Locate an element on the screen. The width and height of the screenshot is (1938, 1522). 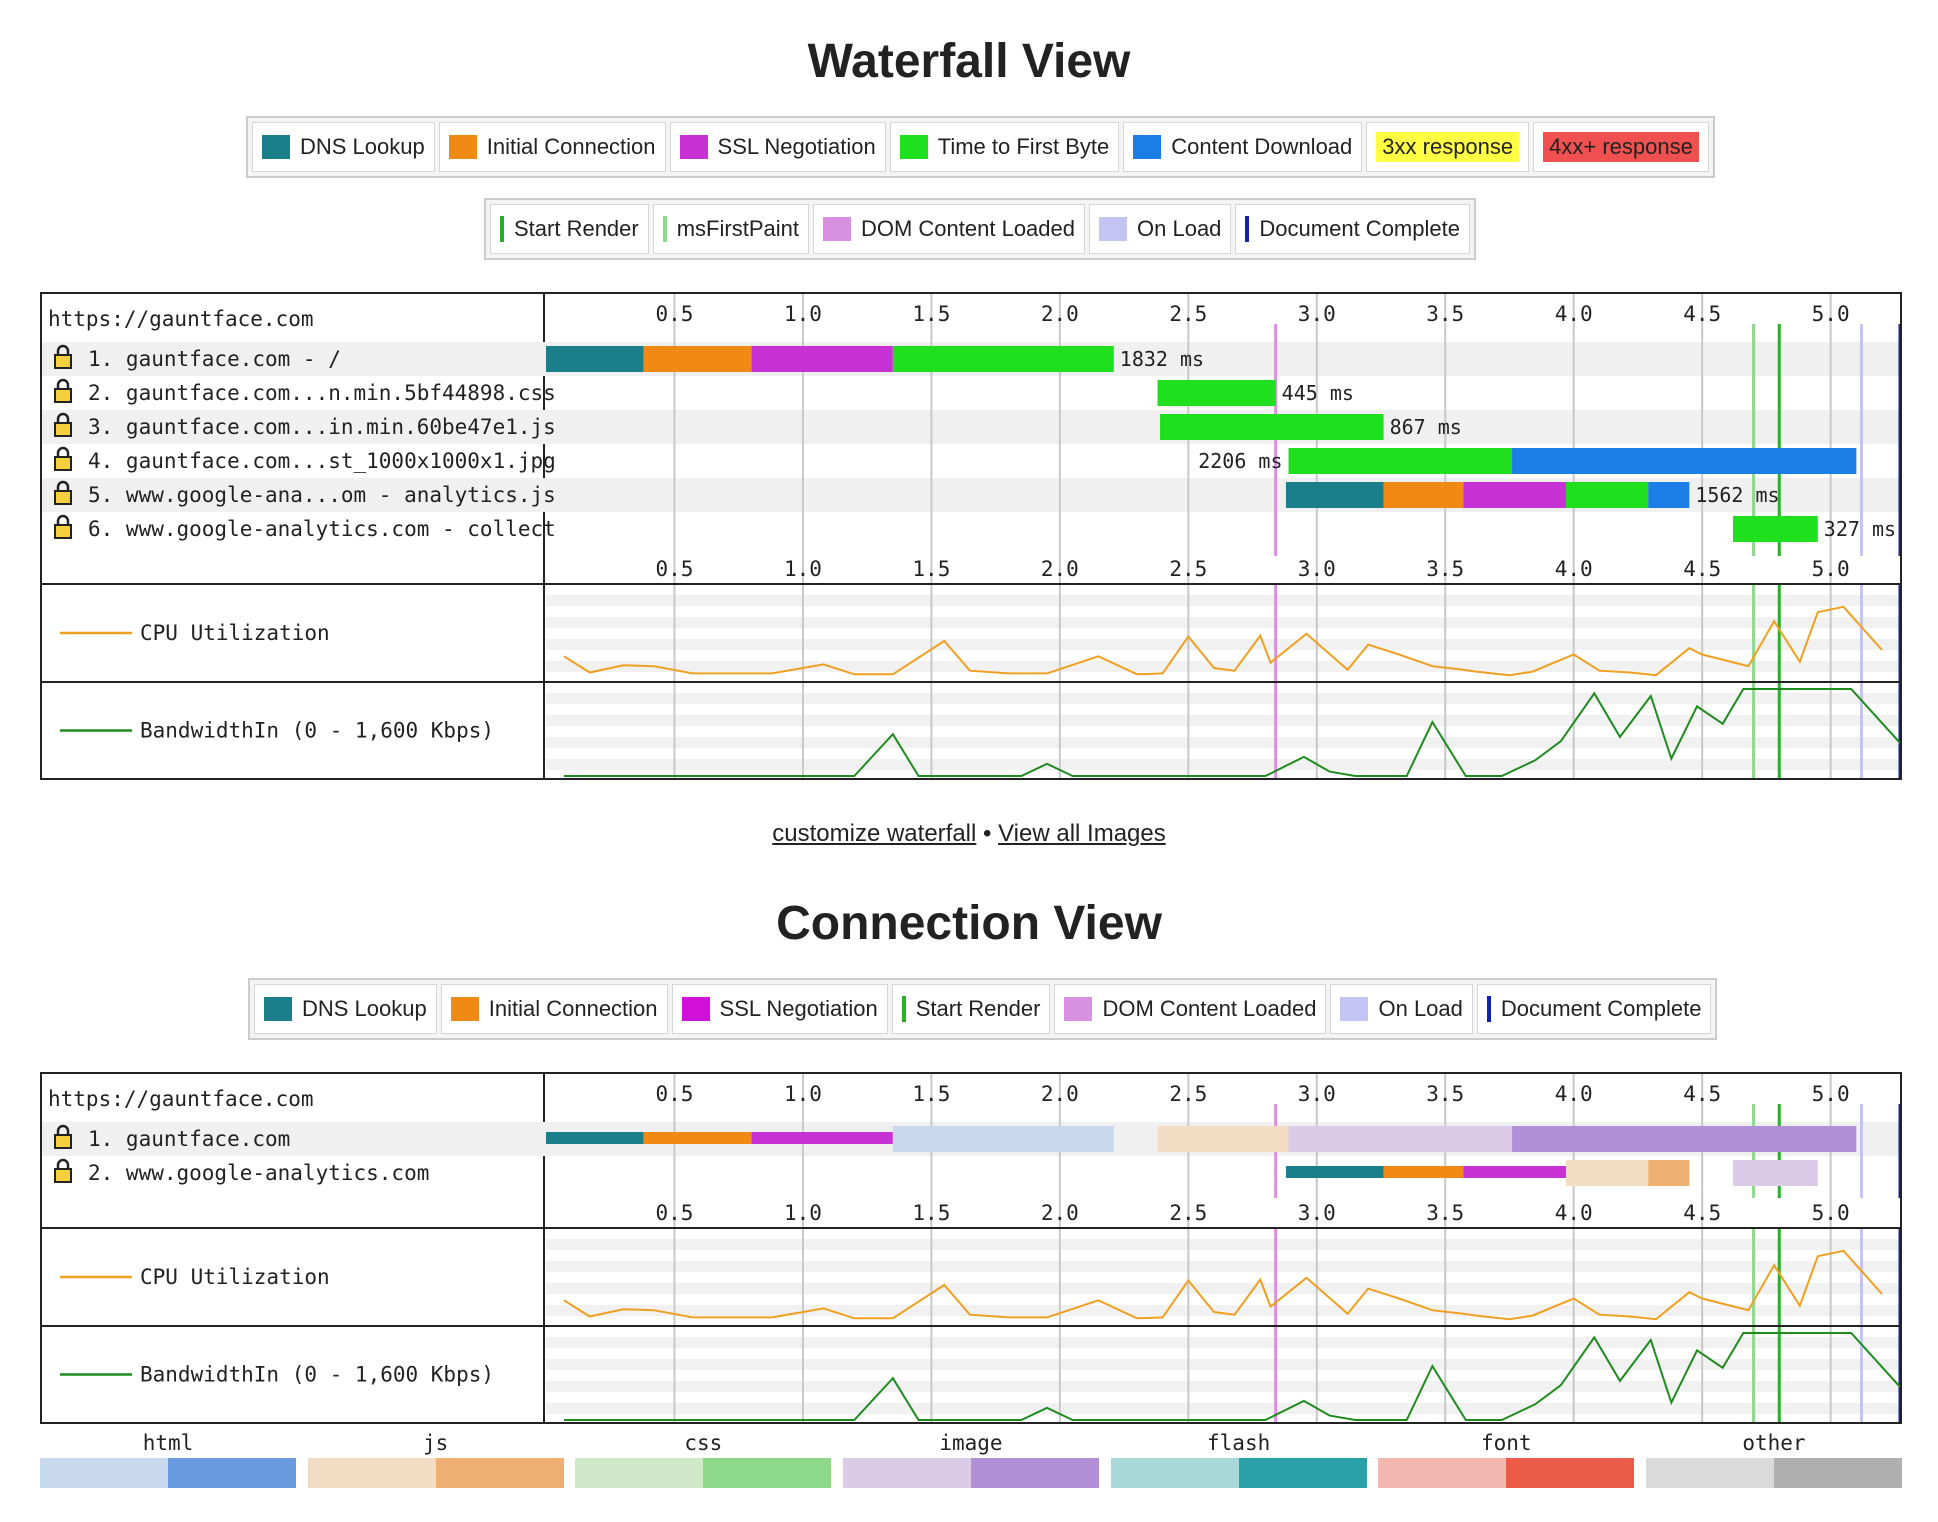
legend-item-time-to-first-byte: Time to First Byte is located at coordinates (1004, 147).